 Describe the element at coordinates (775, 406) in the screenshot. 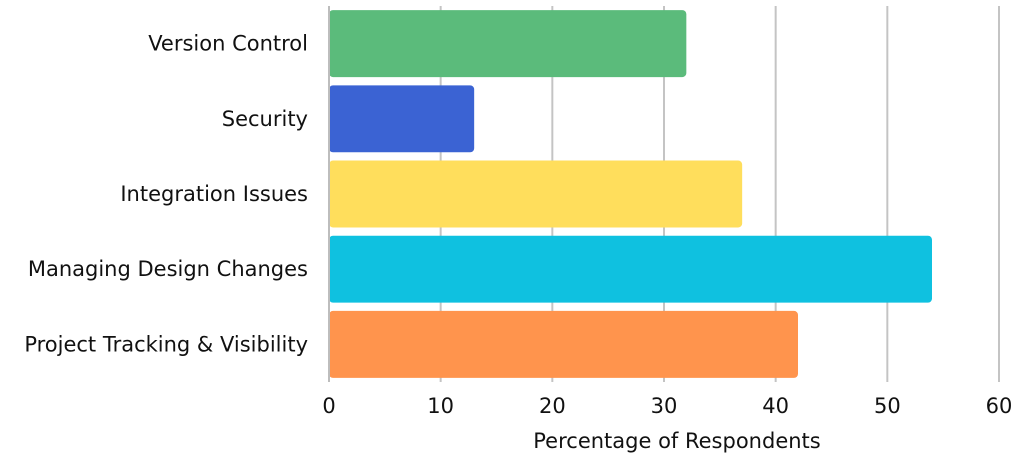

I see `x-tick-label: 40` at that location.